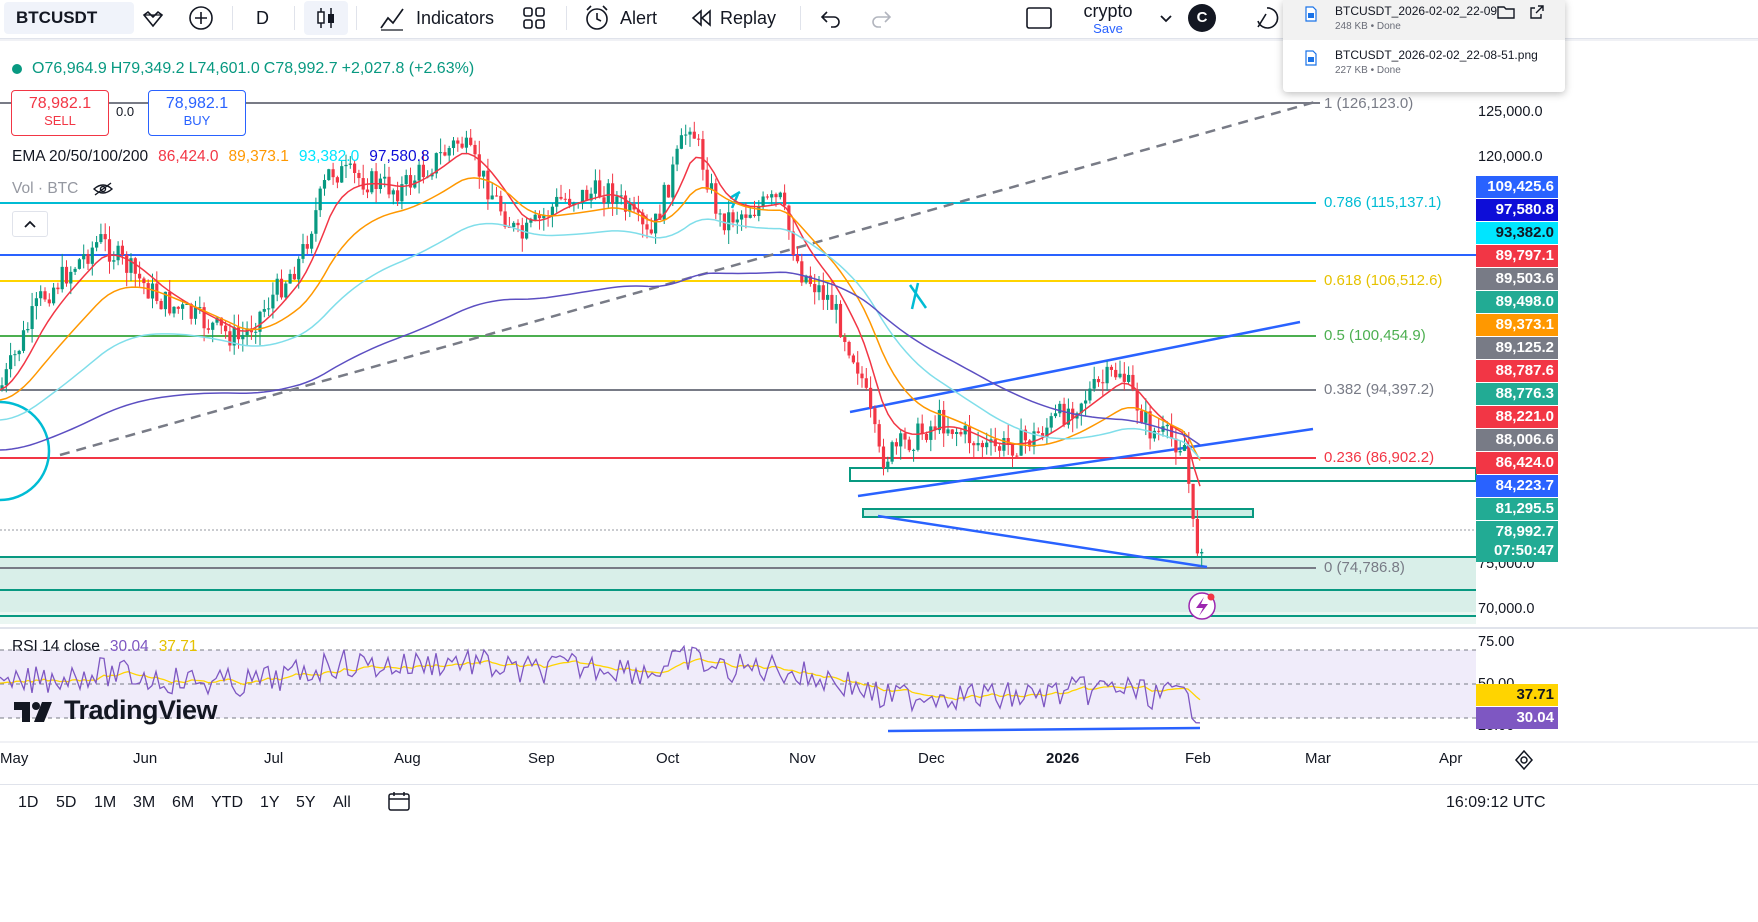 Image resolution: width=1758 pixels, height=922 pixels. I want to click on range-3m: 3M, so click(144, 802).